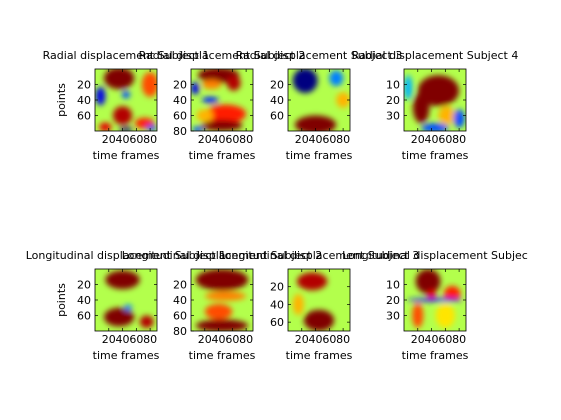  I want to click on panel-title: Longitudinal displacement Subject 1, so click(126, 255).